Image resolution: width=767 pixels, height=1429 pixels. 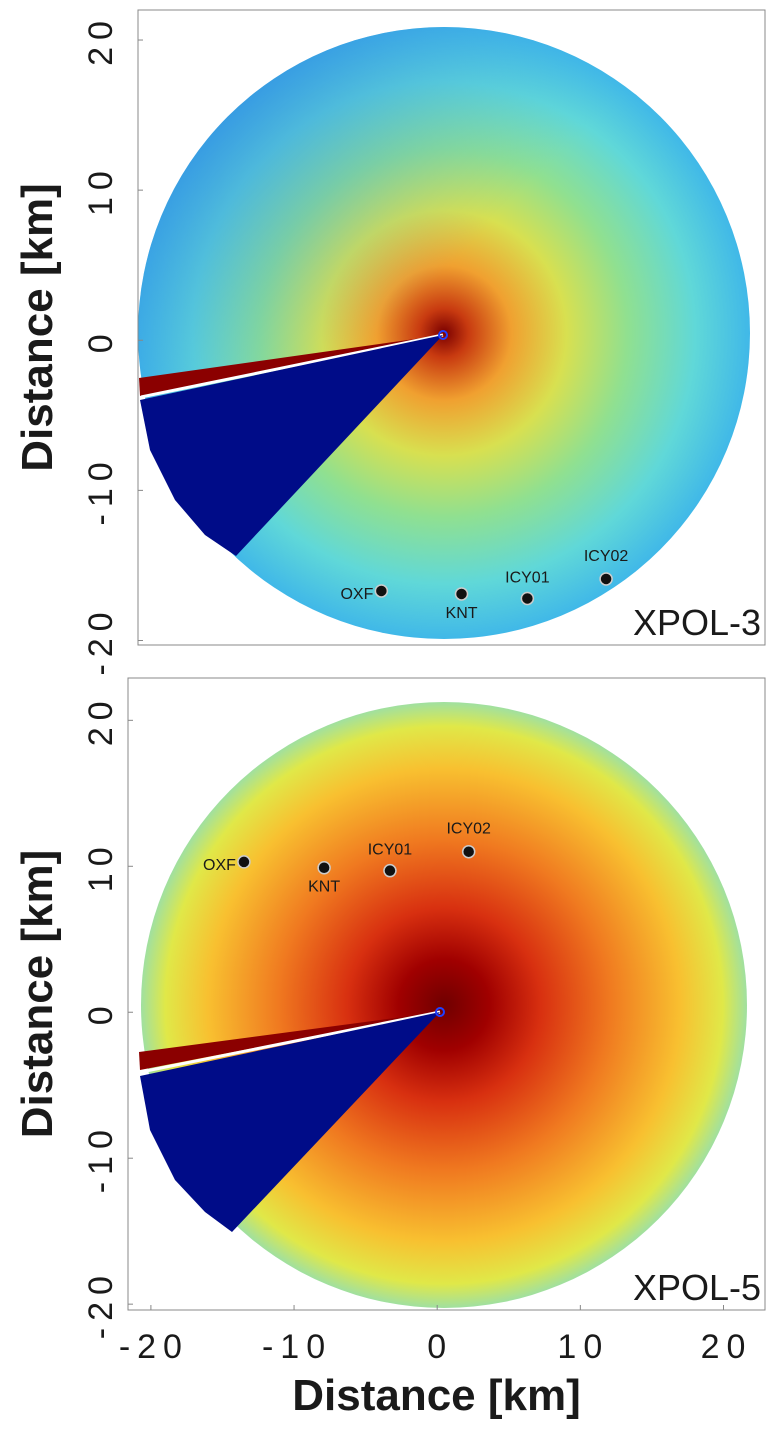 What do you see at coordinates (583, 1347) in the screenshot?
I see `x-tick-label: 10` at bounding box center [583, 1347].